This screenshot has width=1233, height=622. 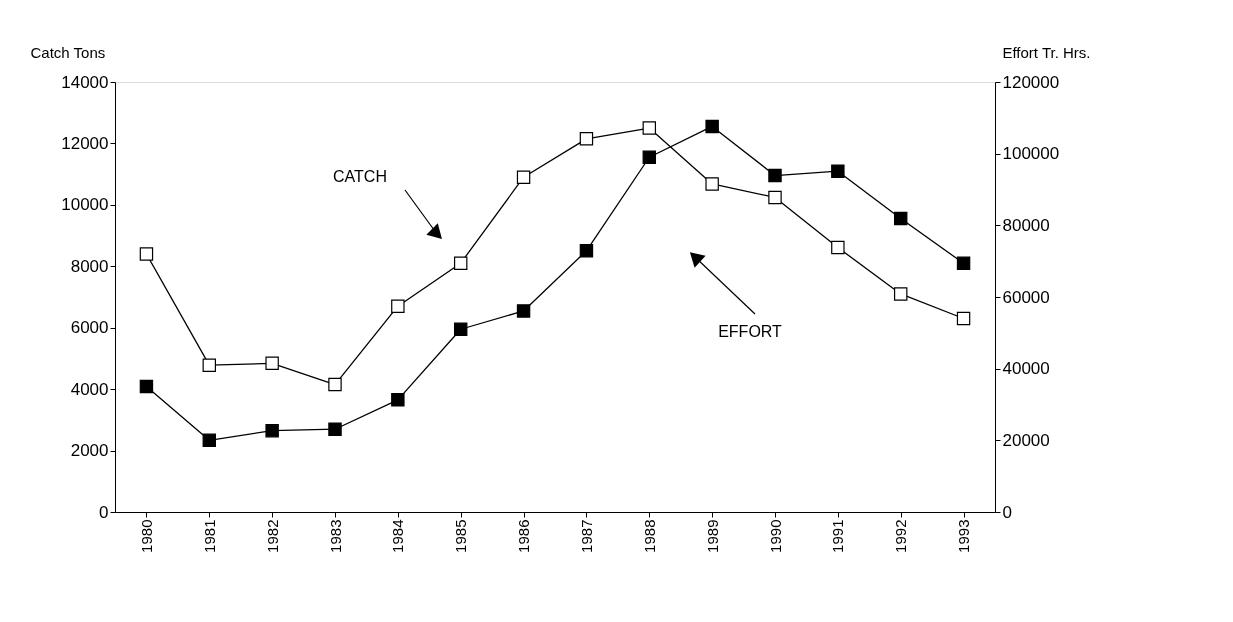 I want to click on x-tick-label: 1991, so click(x=838, y=536).